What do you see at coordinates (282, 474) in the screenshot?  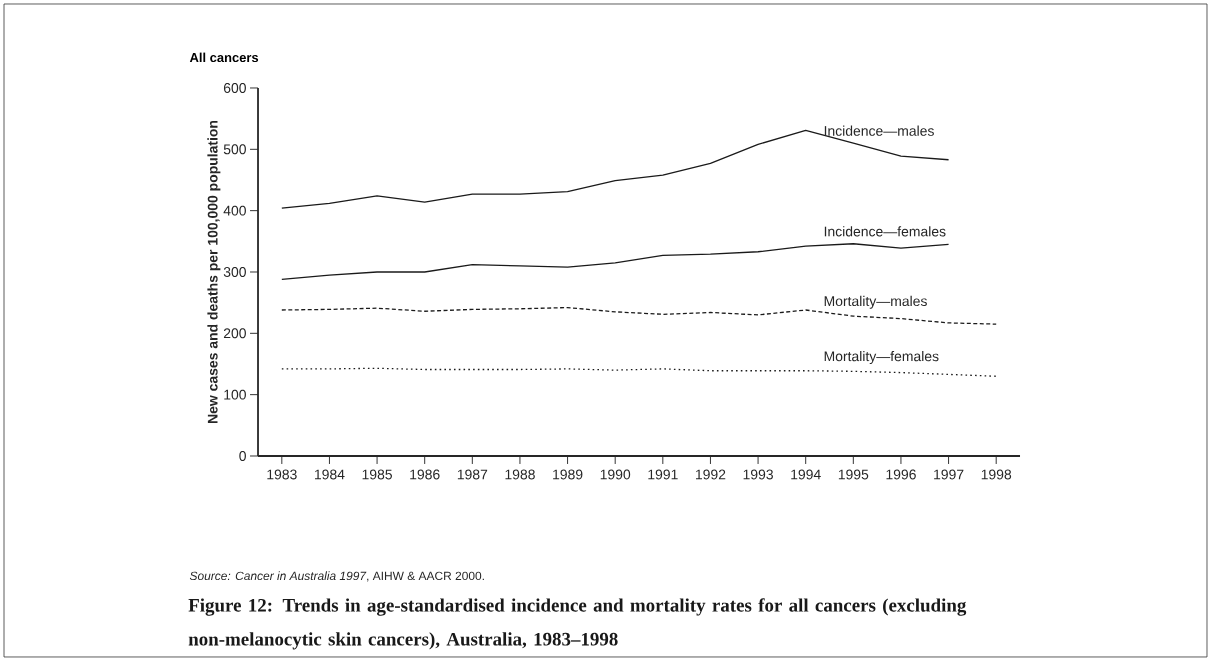 I see `x-tick-label: 1983` at bounding box center [282, 474].